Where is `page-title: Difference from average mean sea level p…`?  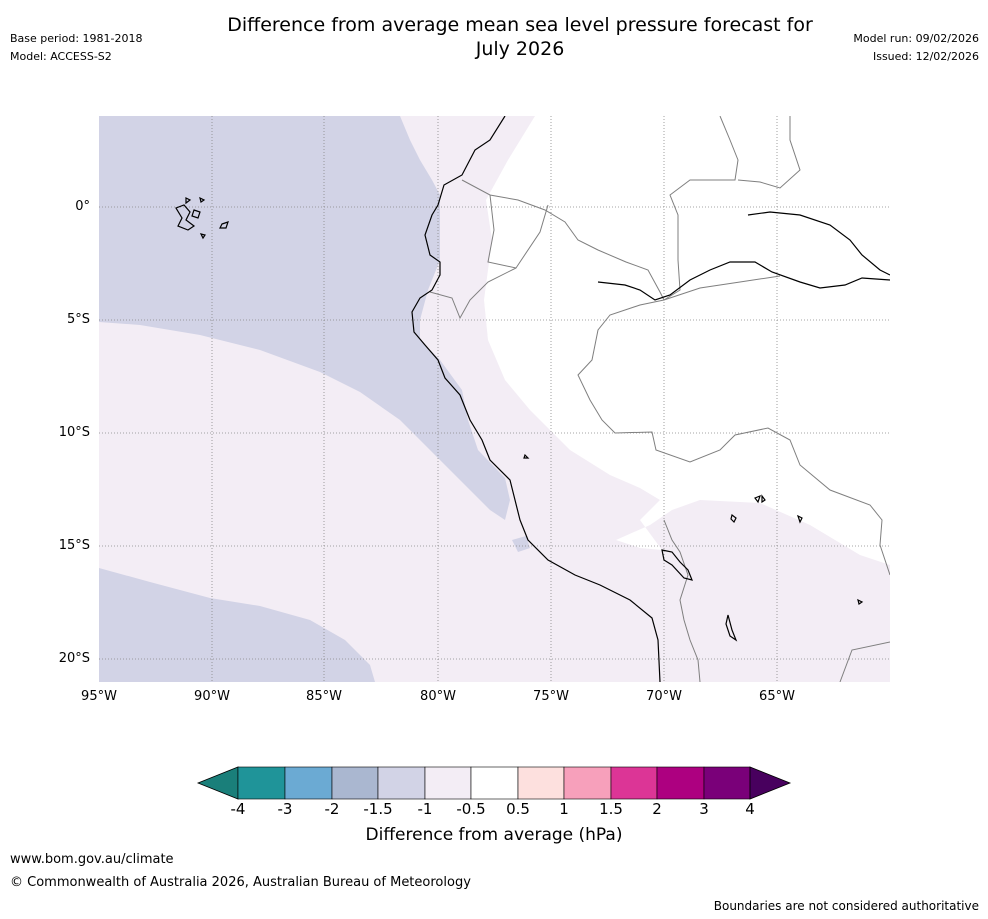
page-title: Difference from average mean sea level p… is located at coordinates (520, 37).